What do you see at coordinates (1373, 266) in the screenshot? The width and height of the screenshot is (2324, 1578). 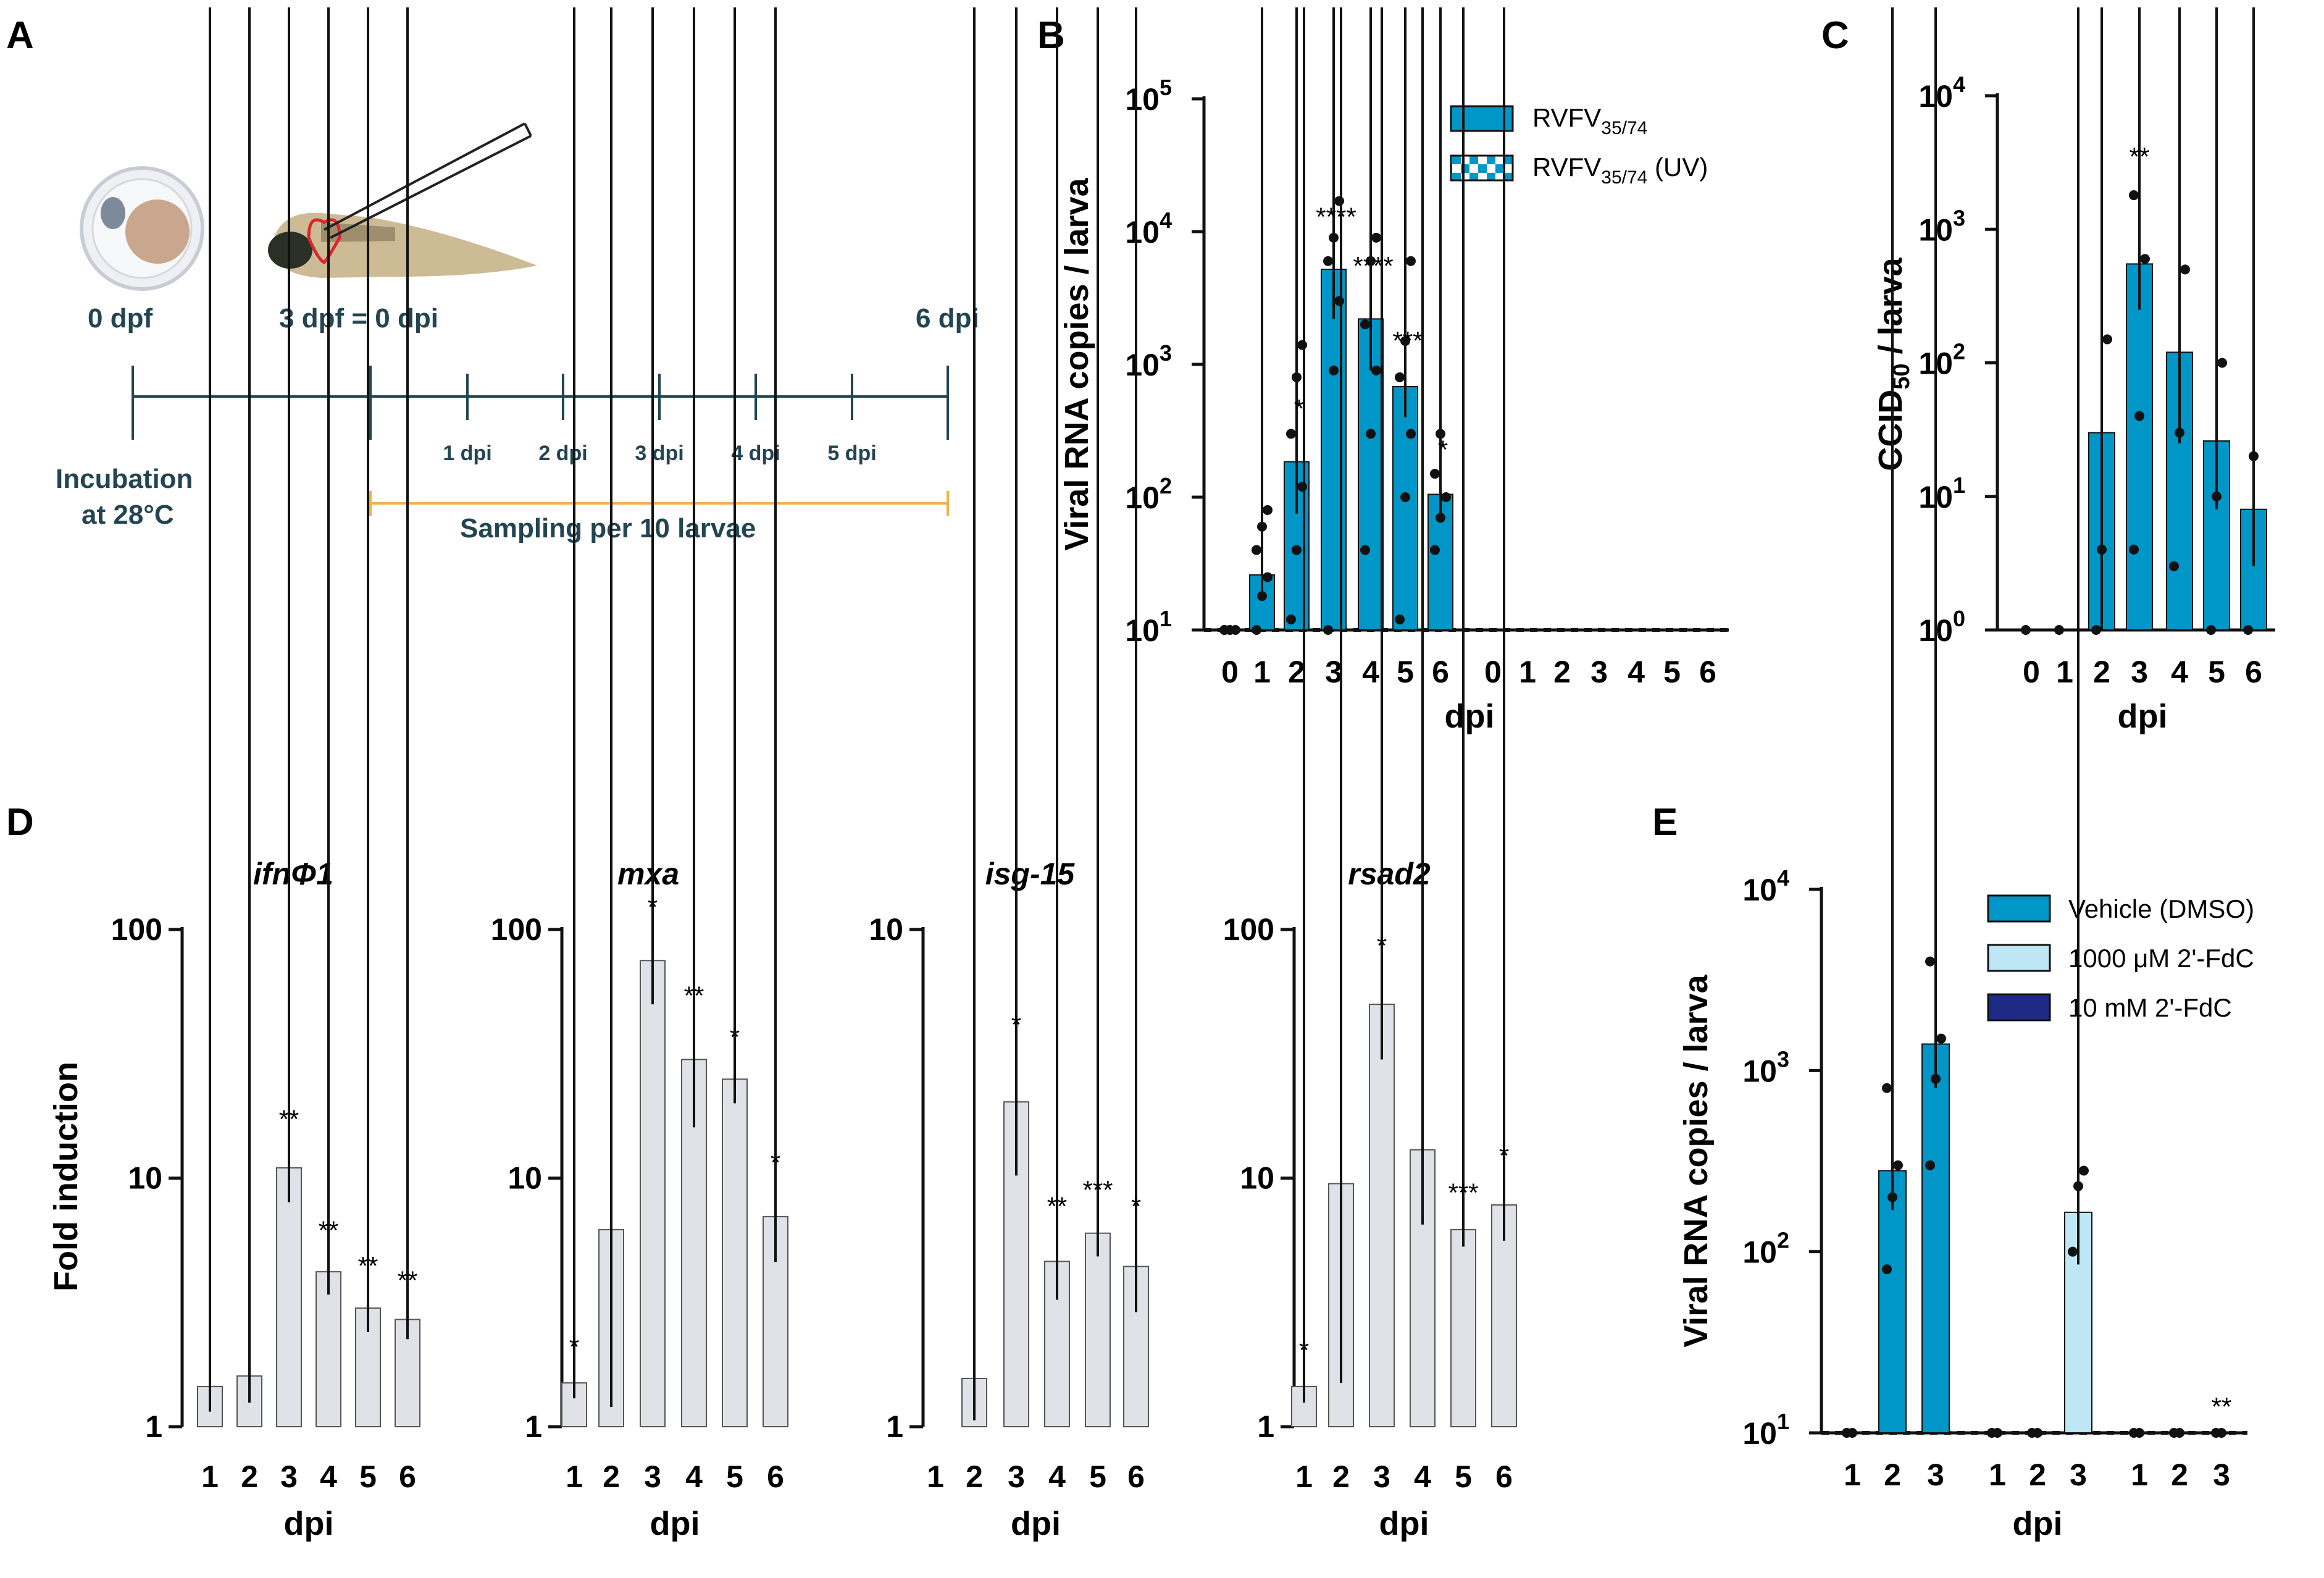 I see `significance-label: ****` at bounding box center [1373, 266].